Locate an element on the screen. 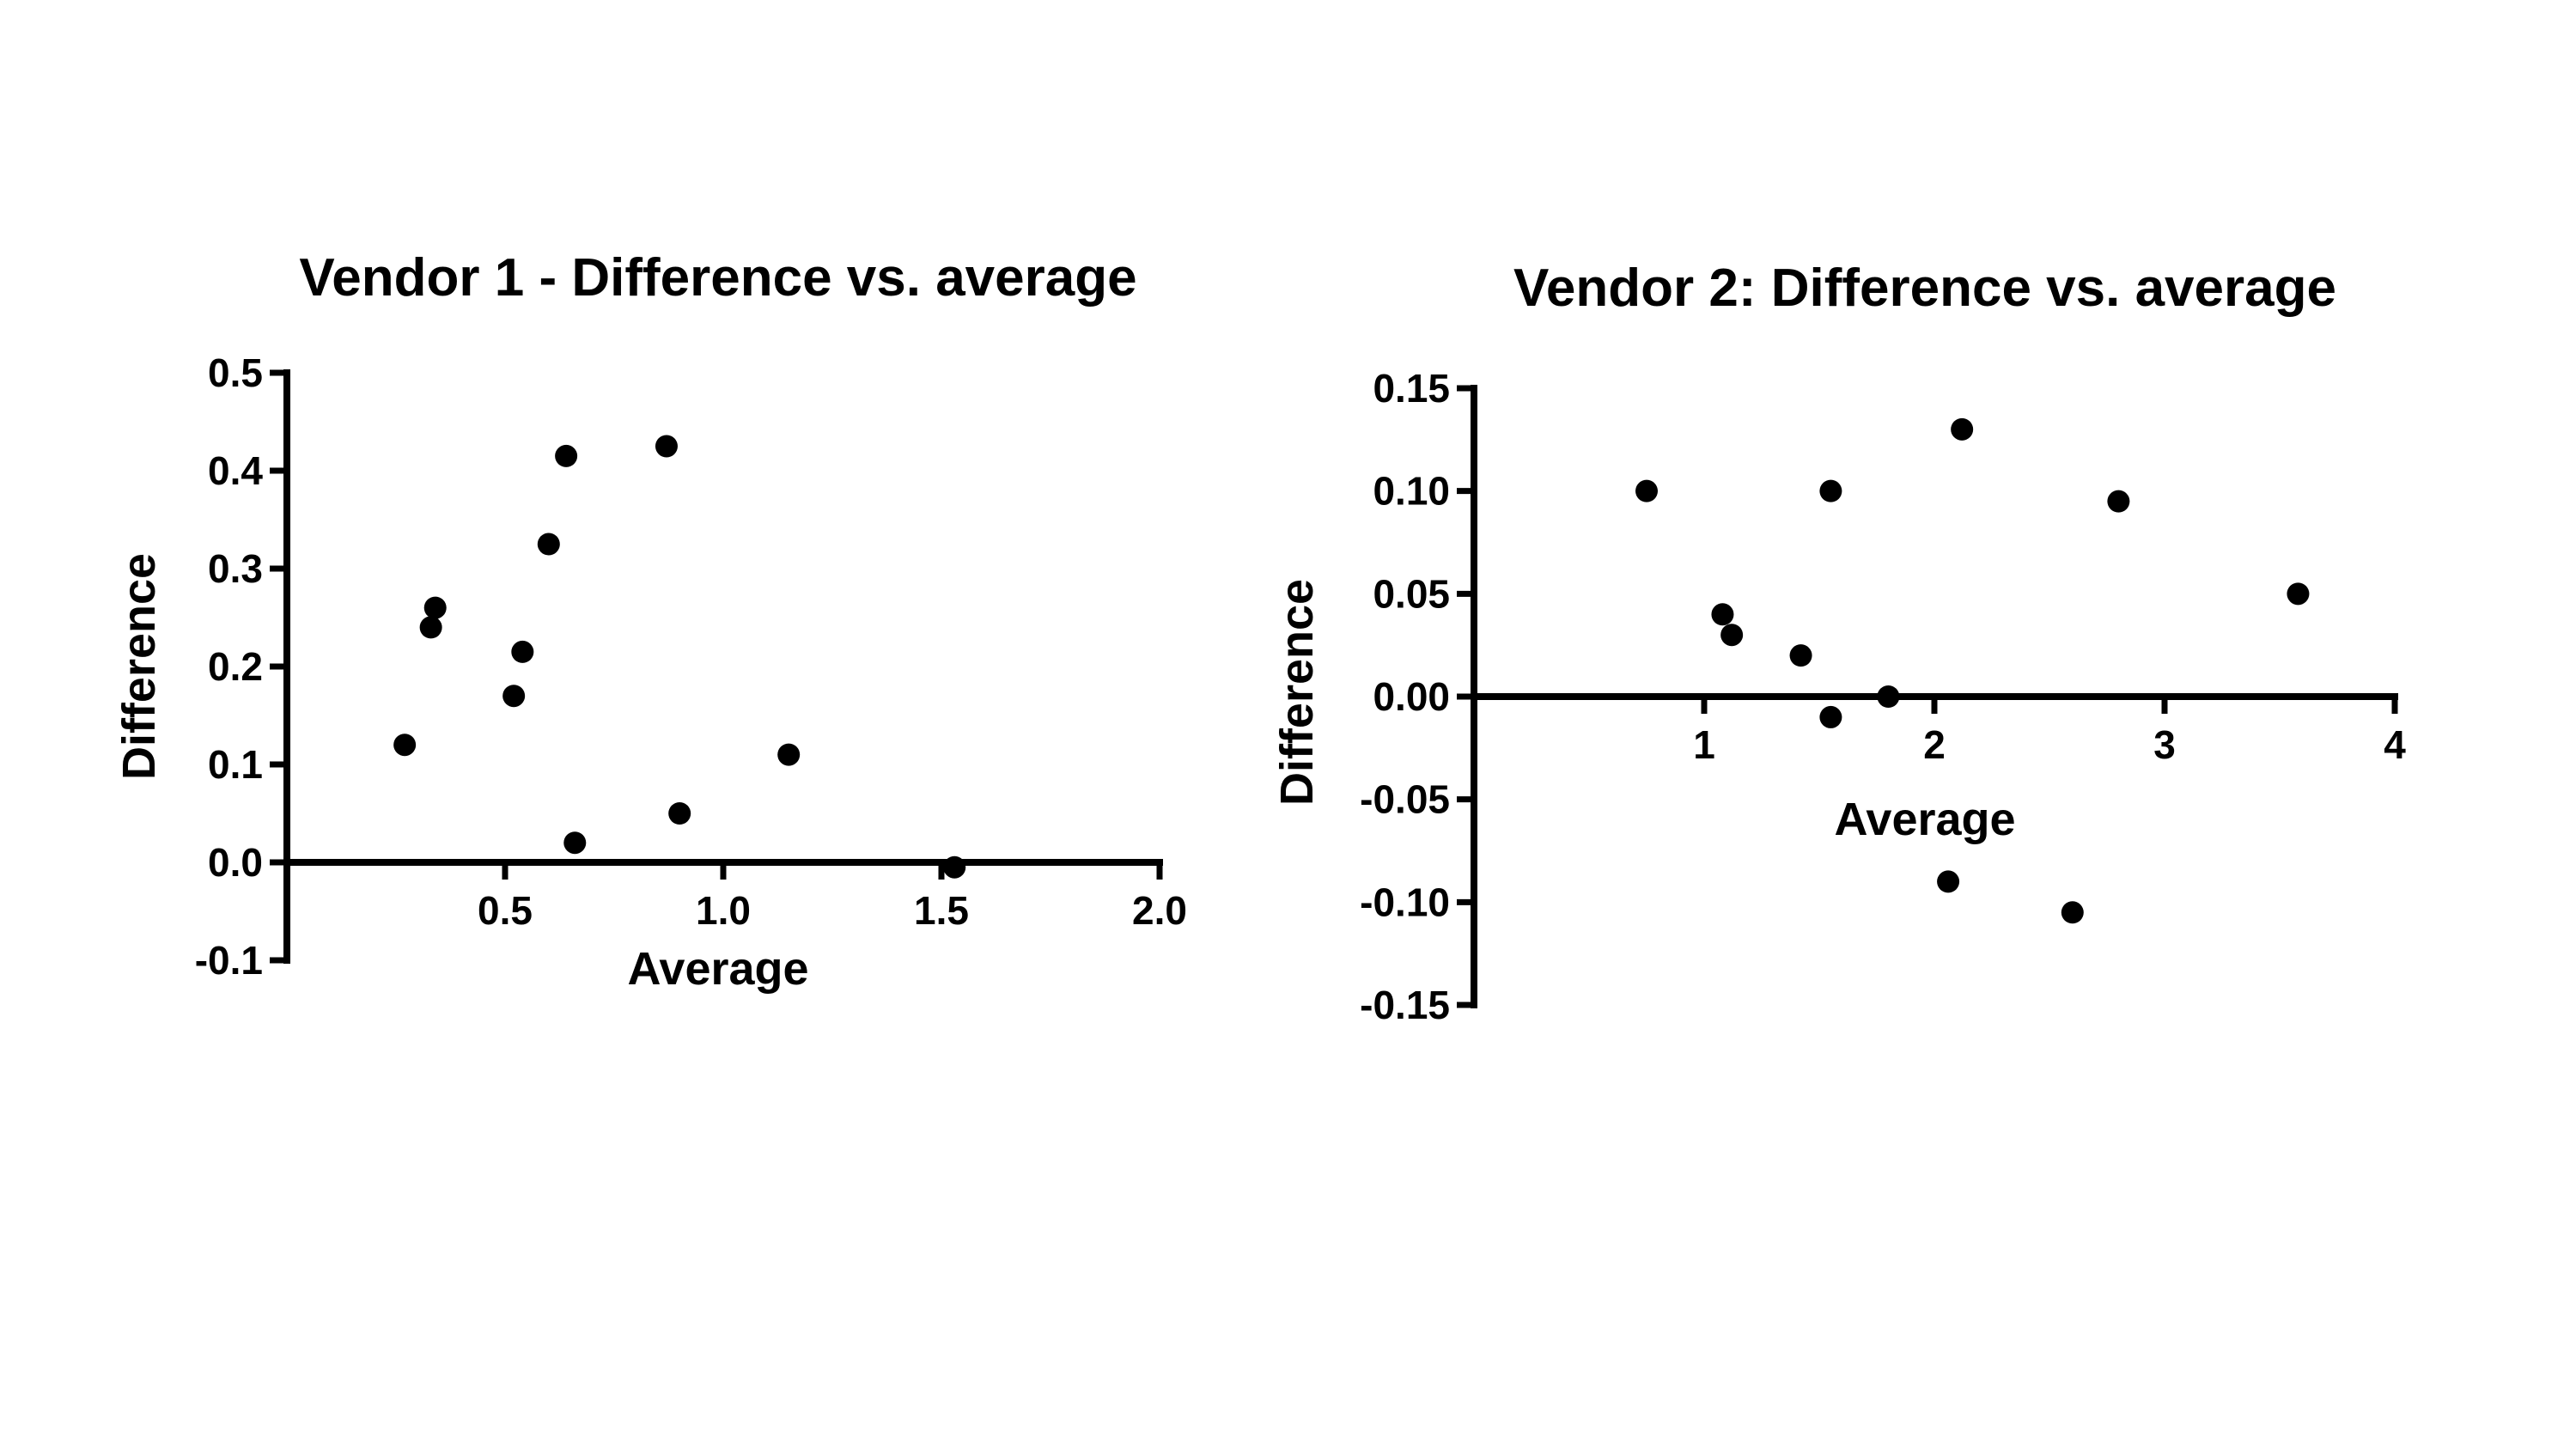 This screenshot has width=2576, height=1449. y-tick-label: -0.15 is located at coordinates (1405, 1005).